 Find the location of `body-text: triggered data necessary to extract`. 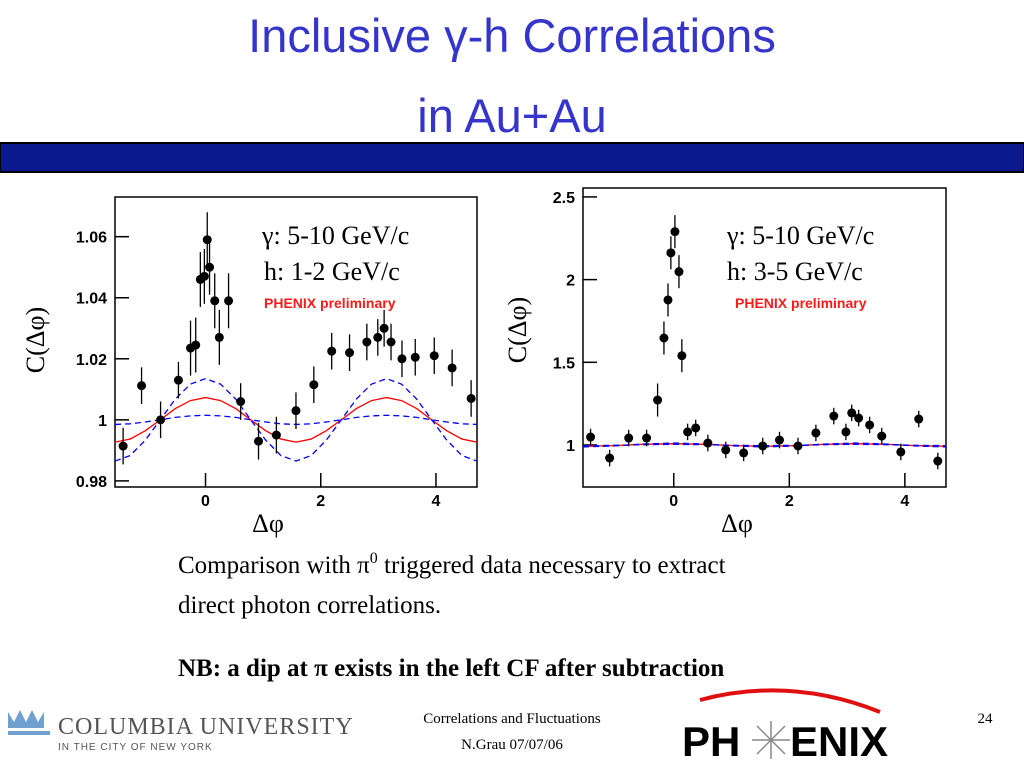

body-text: triggered data necessary to extract is located at coordinates (552, 565).